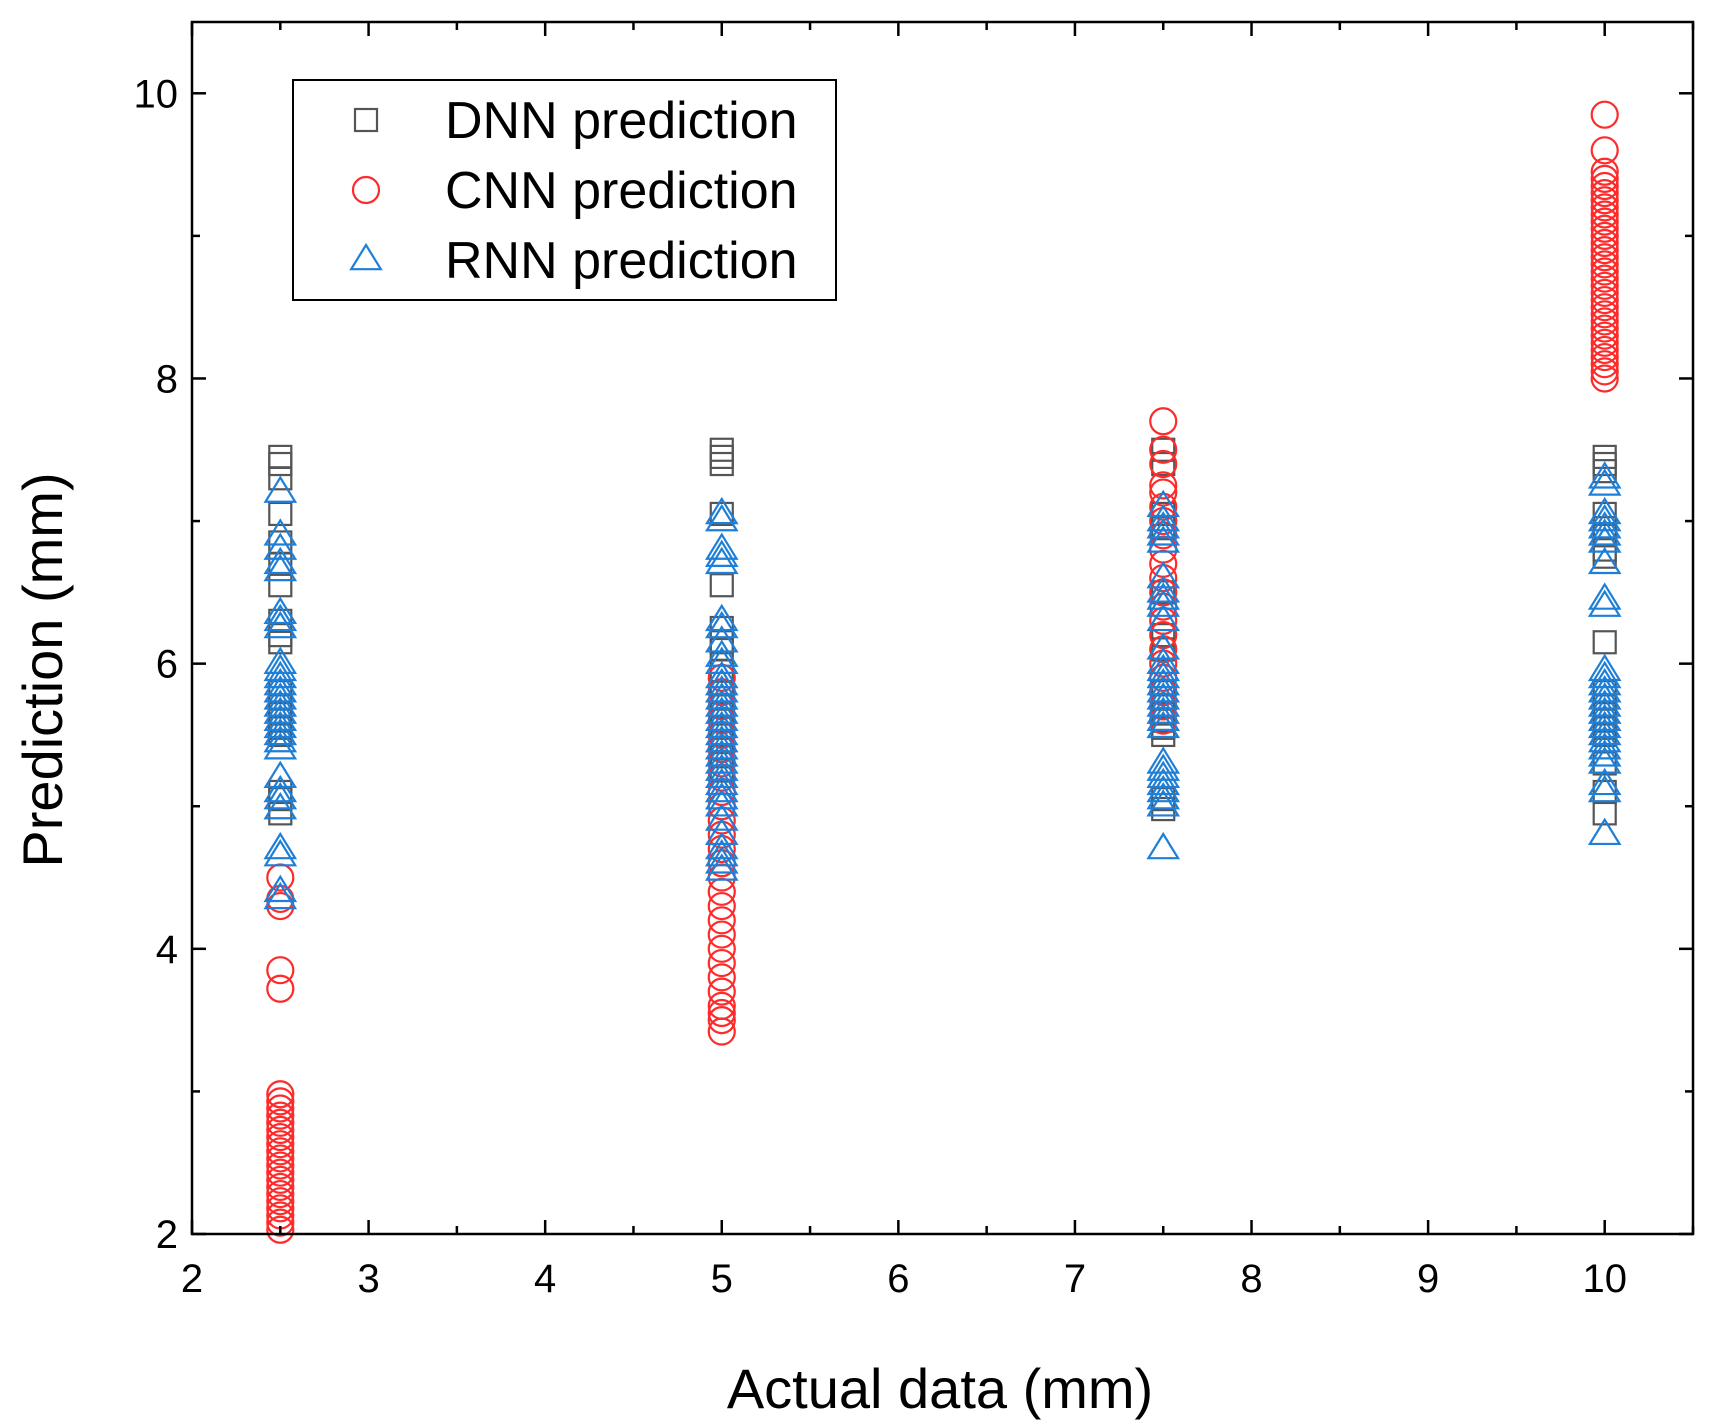 This screenshot has width=1711, height=1425. I want to click on legend-label: RNN prediction, so click(621, 261).